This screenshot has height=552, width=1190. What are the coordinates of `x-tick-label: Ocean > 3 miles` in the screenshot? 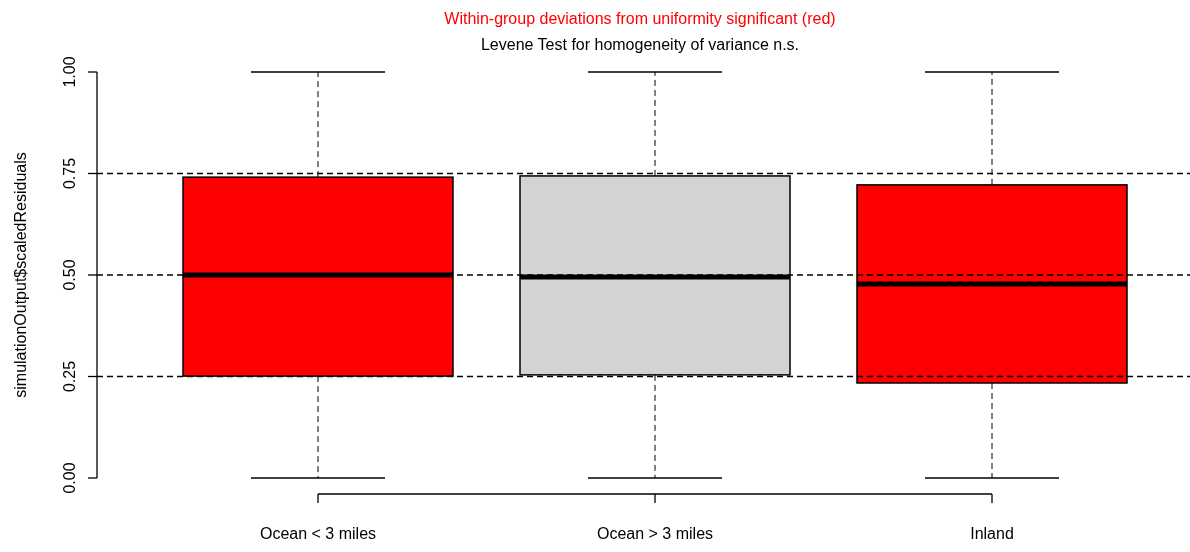 It's located at (655, 533).